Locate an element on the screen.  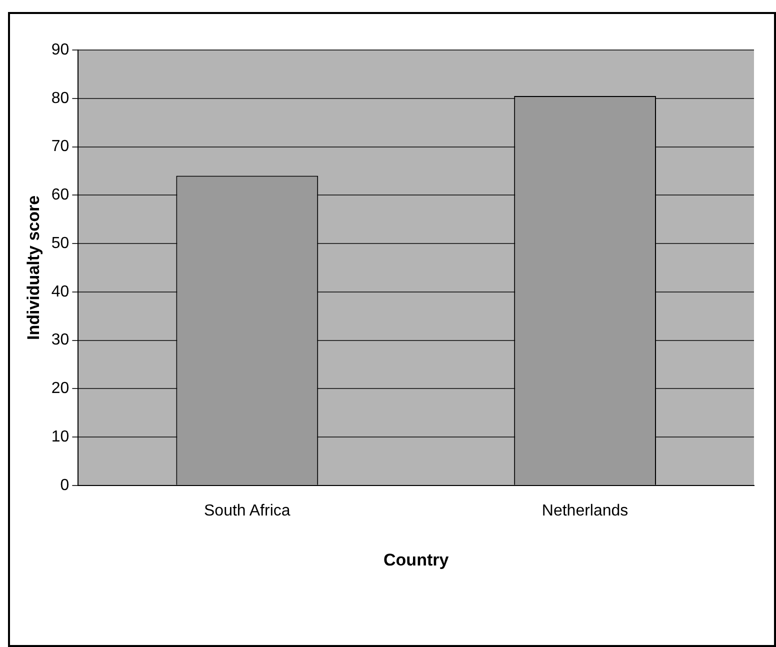
y-tick-label: 60 is located at coordinates (60, 195).